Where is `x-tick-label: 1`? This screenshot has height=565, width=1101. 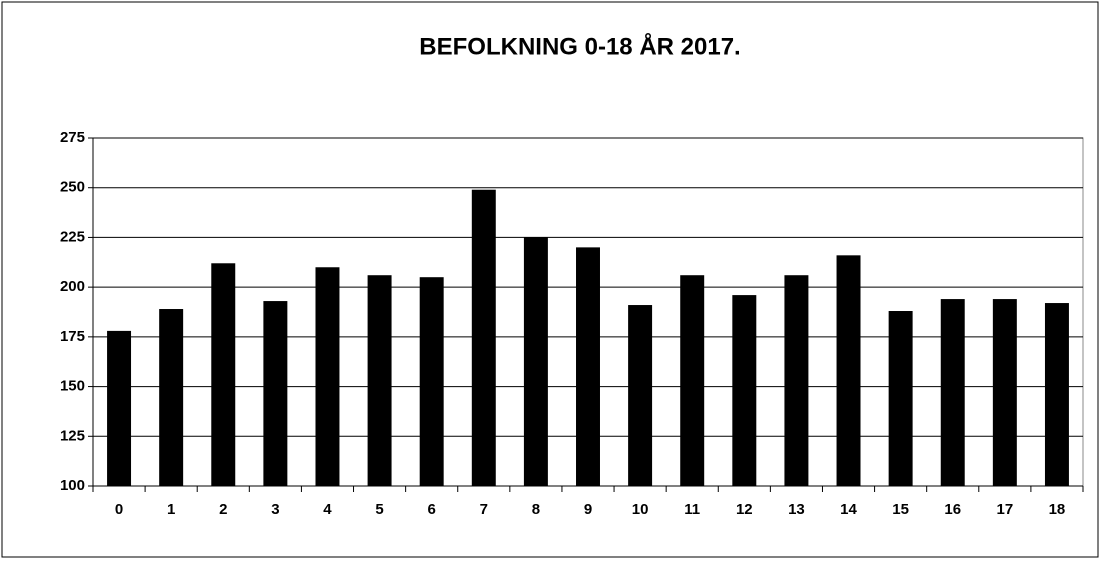 x-tick-label: 1 is located at coordinates (171, 509).